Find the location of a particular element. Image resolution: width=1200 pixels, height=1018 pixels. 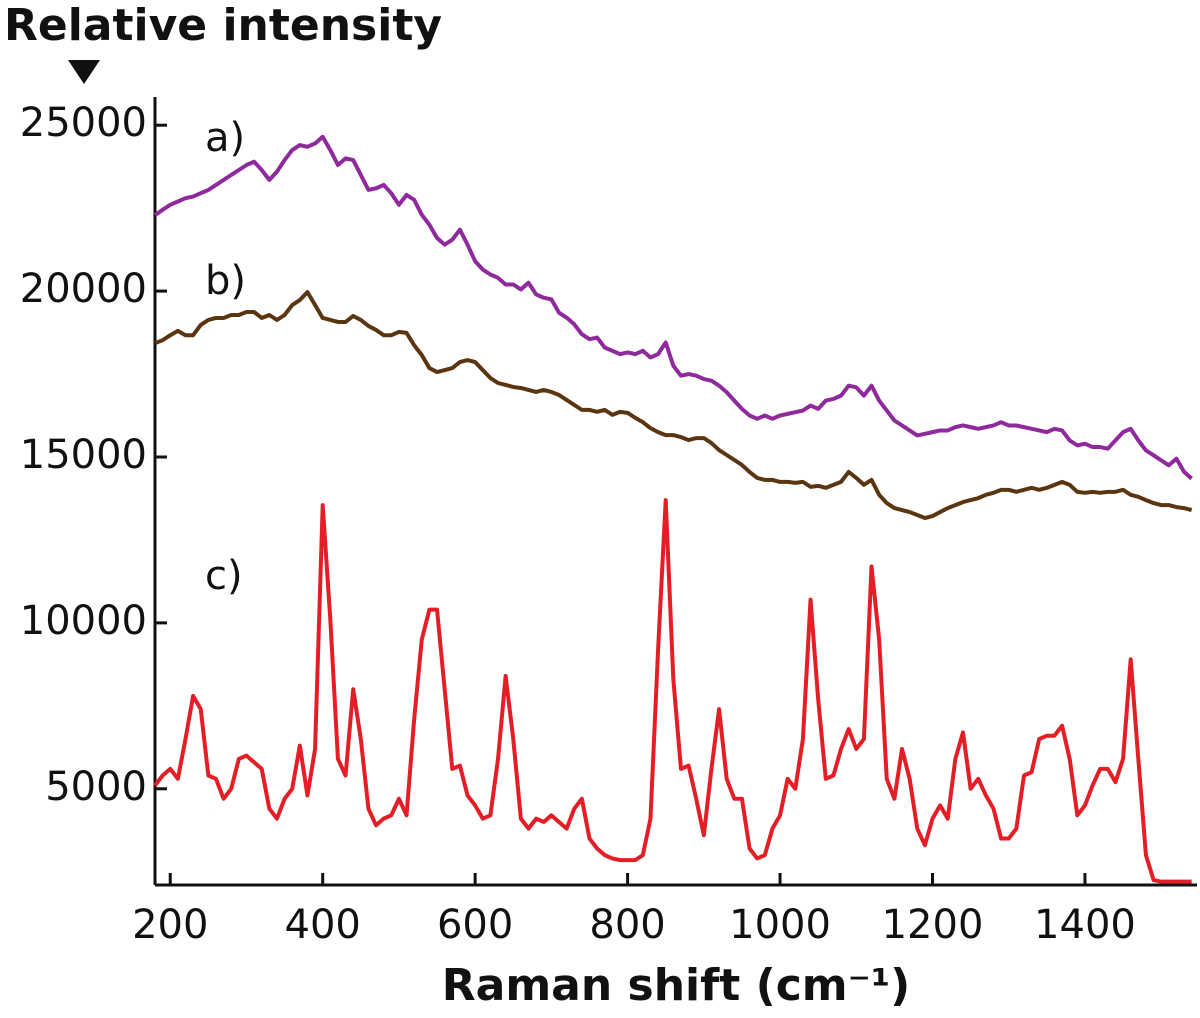

x-tick-label: 400 is located at coordinates (323, 925).